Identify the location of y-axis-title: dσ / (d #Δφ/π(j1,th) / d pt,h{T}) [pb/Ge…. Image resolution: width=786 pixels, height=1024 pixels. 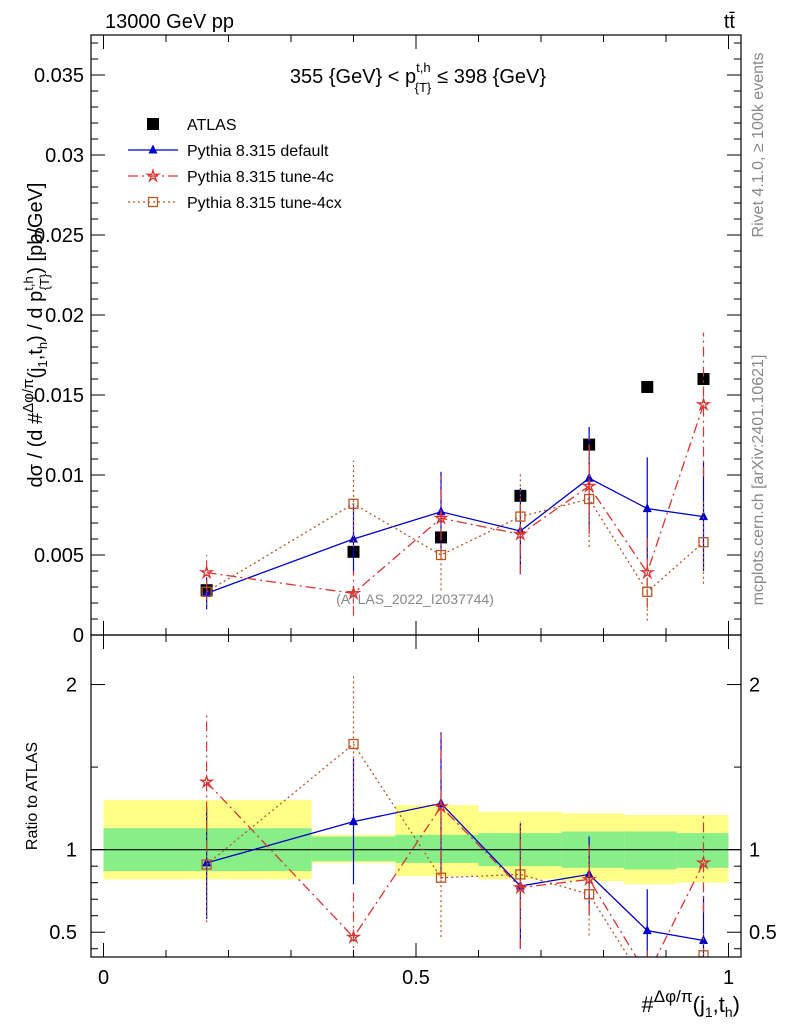
(36, 335).